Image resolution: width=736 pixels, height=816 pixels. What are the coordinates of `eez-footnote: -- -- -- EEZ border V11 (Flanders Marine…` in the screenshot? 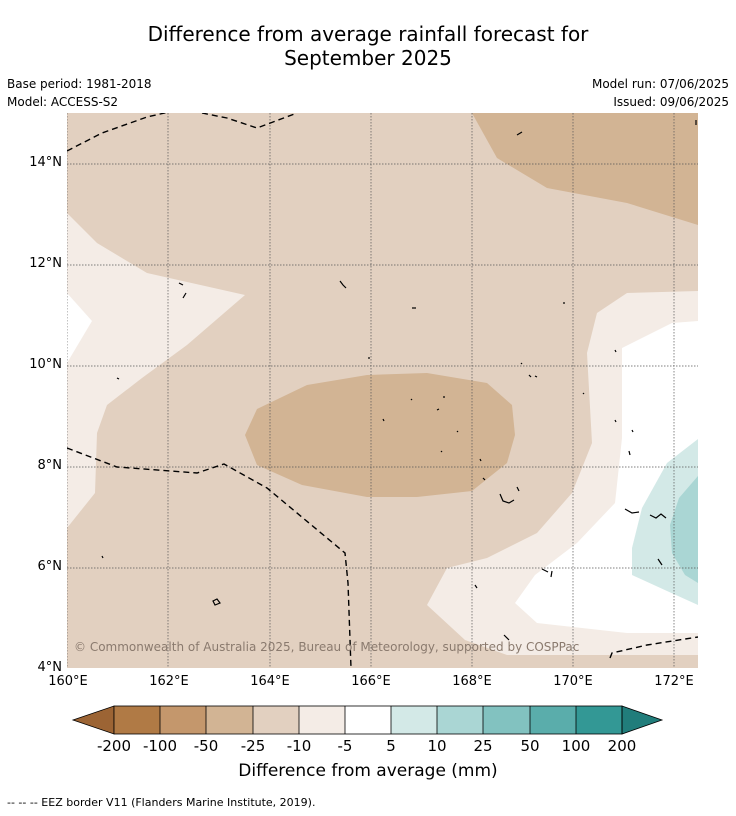 It's located at (161, 802).